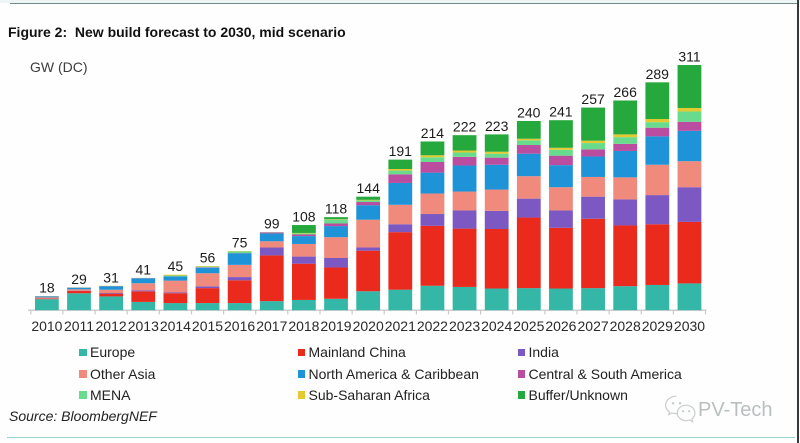 The width and height of the screenshot is (800, 443). What do you see at coordinates (79, 279) in the screenshot?
I see `svg-text: 29` at bounding box center [79, 279].